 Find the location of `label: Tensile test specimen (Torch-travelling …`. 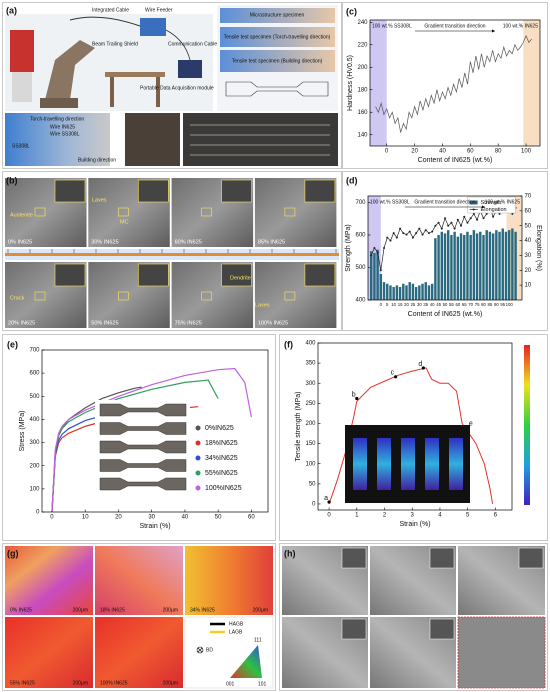

label: Tensile test specimen (Torch-travelling … is located at coordinates (277, 37).